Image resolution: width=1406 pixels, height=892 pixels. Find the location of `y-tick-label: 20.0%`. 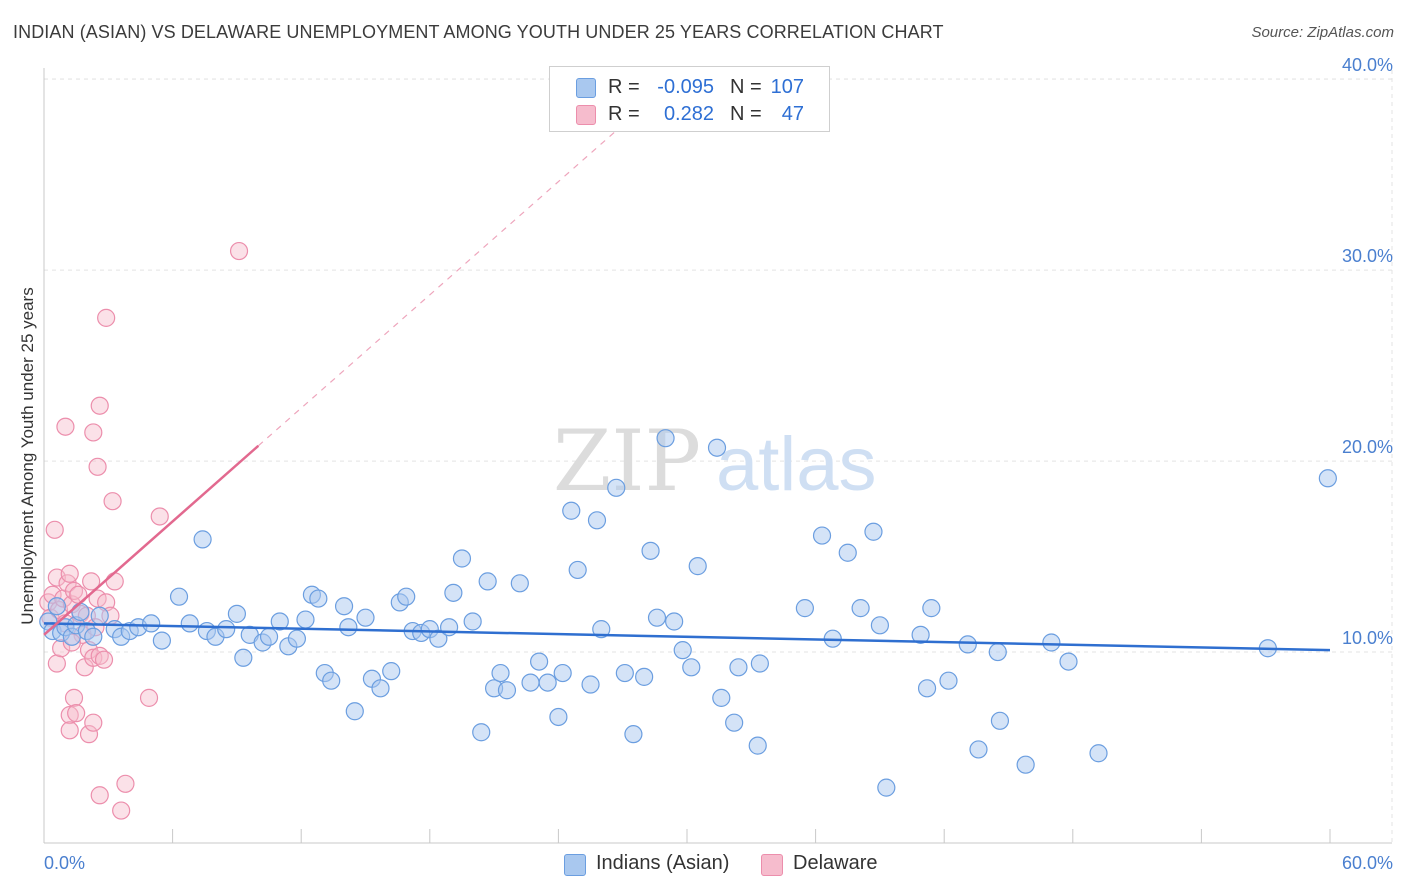

y-tick-label: 20.0% is located at coordinates (1367, 447).